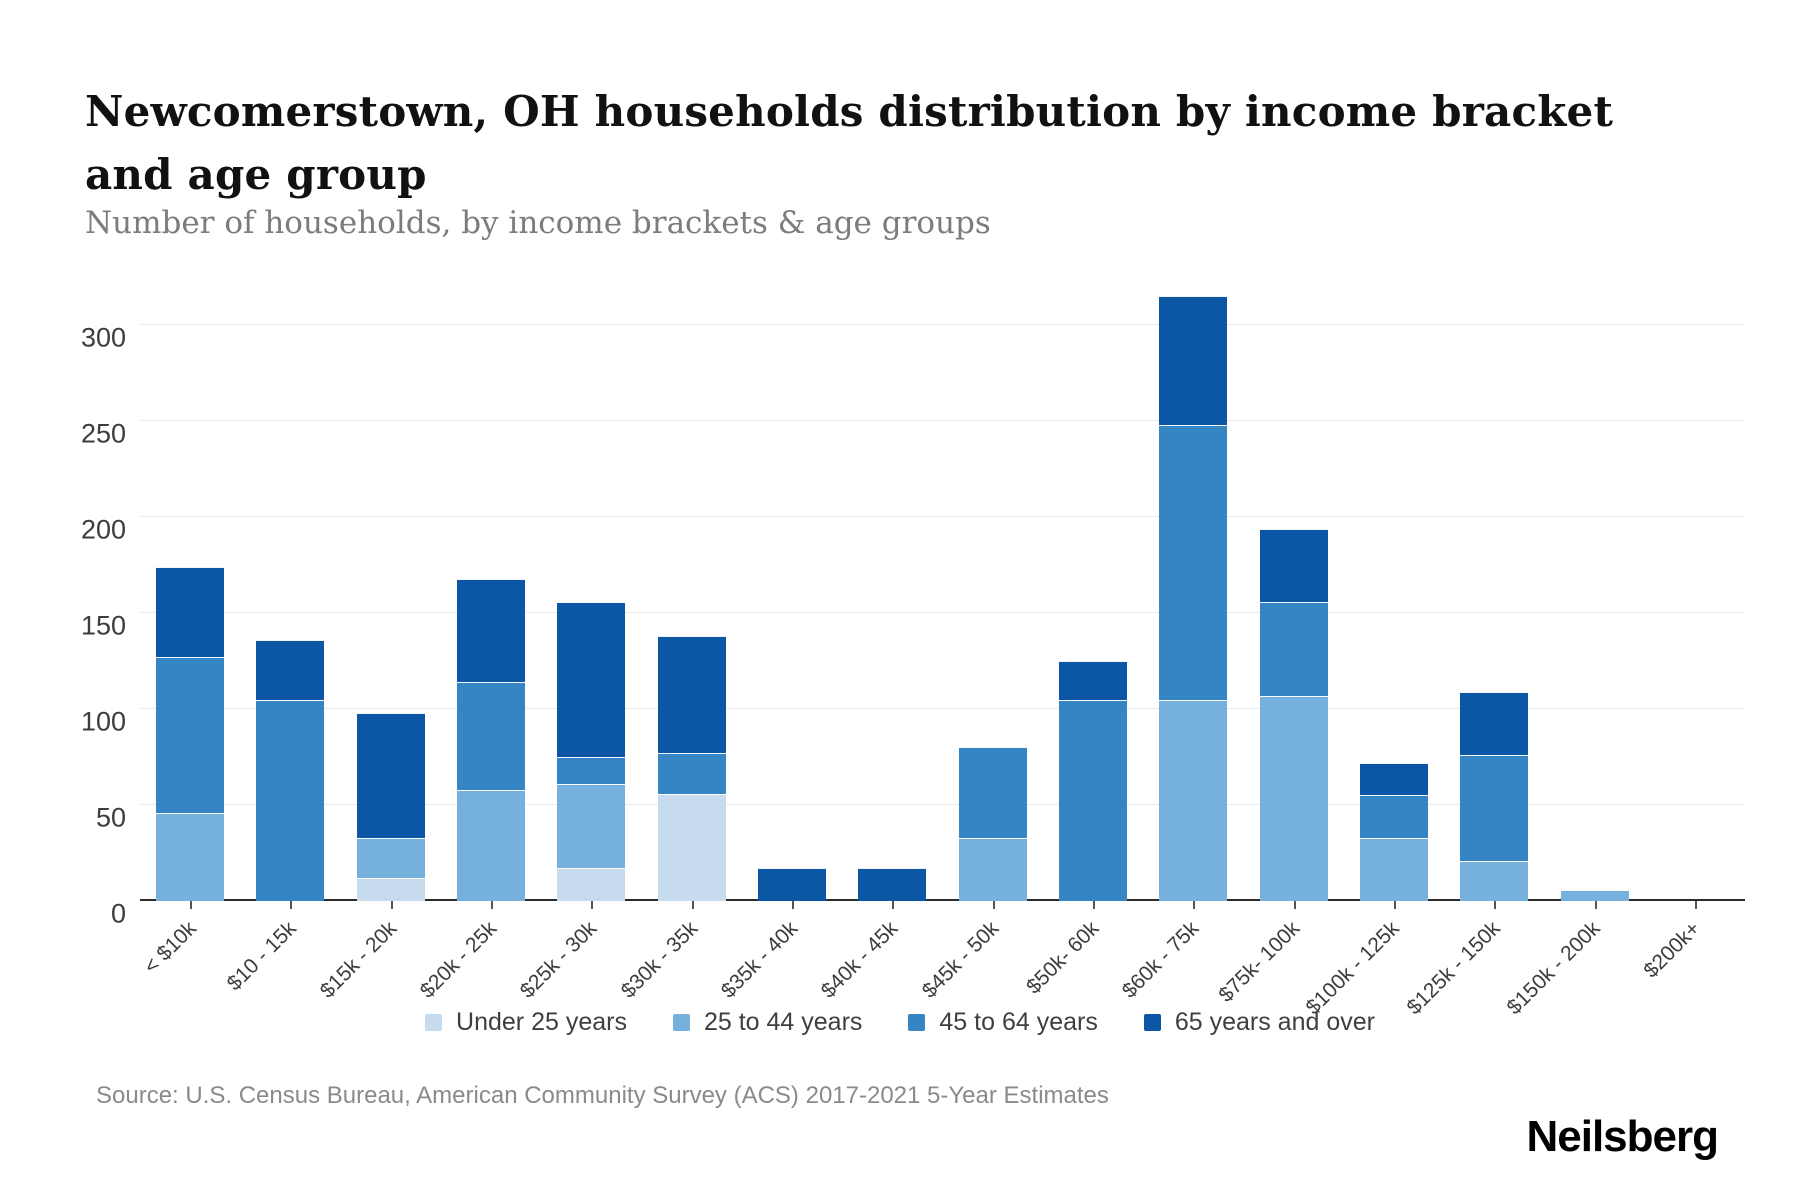  I want to click on bar-slot-16: $200k+, so click(1692, 621).